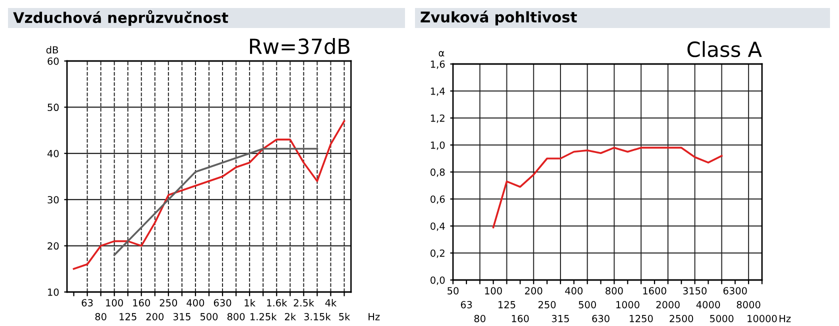 The height and width of the screenshot is (326, 839). I want to click on text: Class A, so click(724, 49).